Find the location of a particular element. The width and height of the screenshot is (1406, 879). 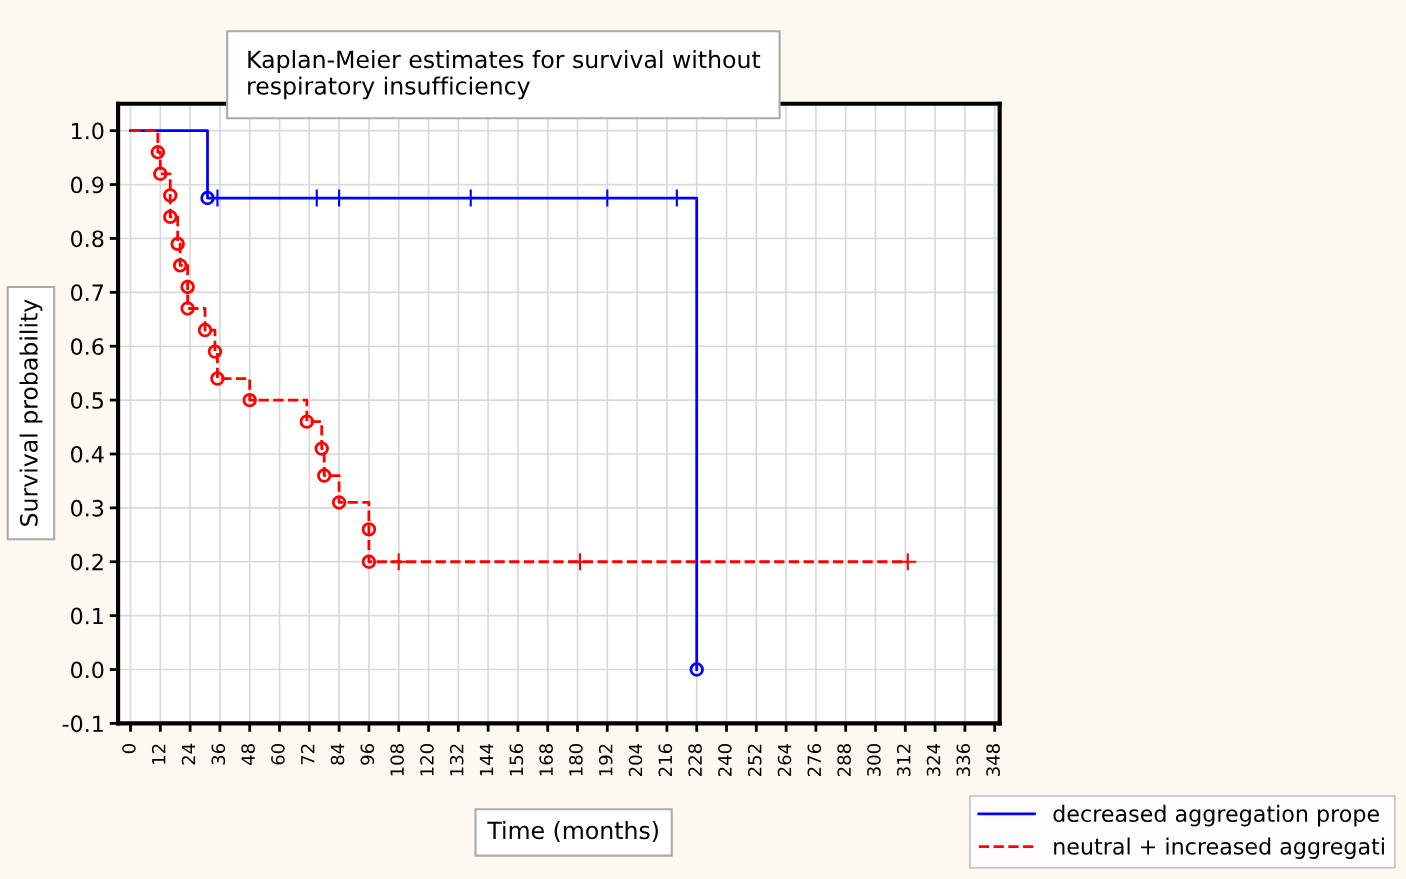

x-tick-label: 312 is located at coordinates (903, 760).